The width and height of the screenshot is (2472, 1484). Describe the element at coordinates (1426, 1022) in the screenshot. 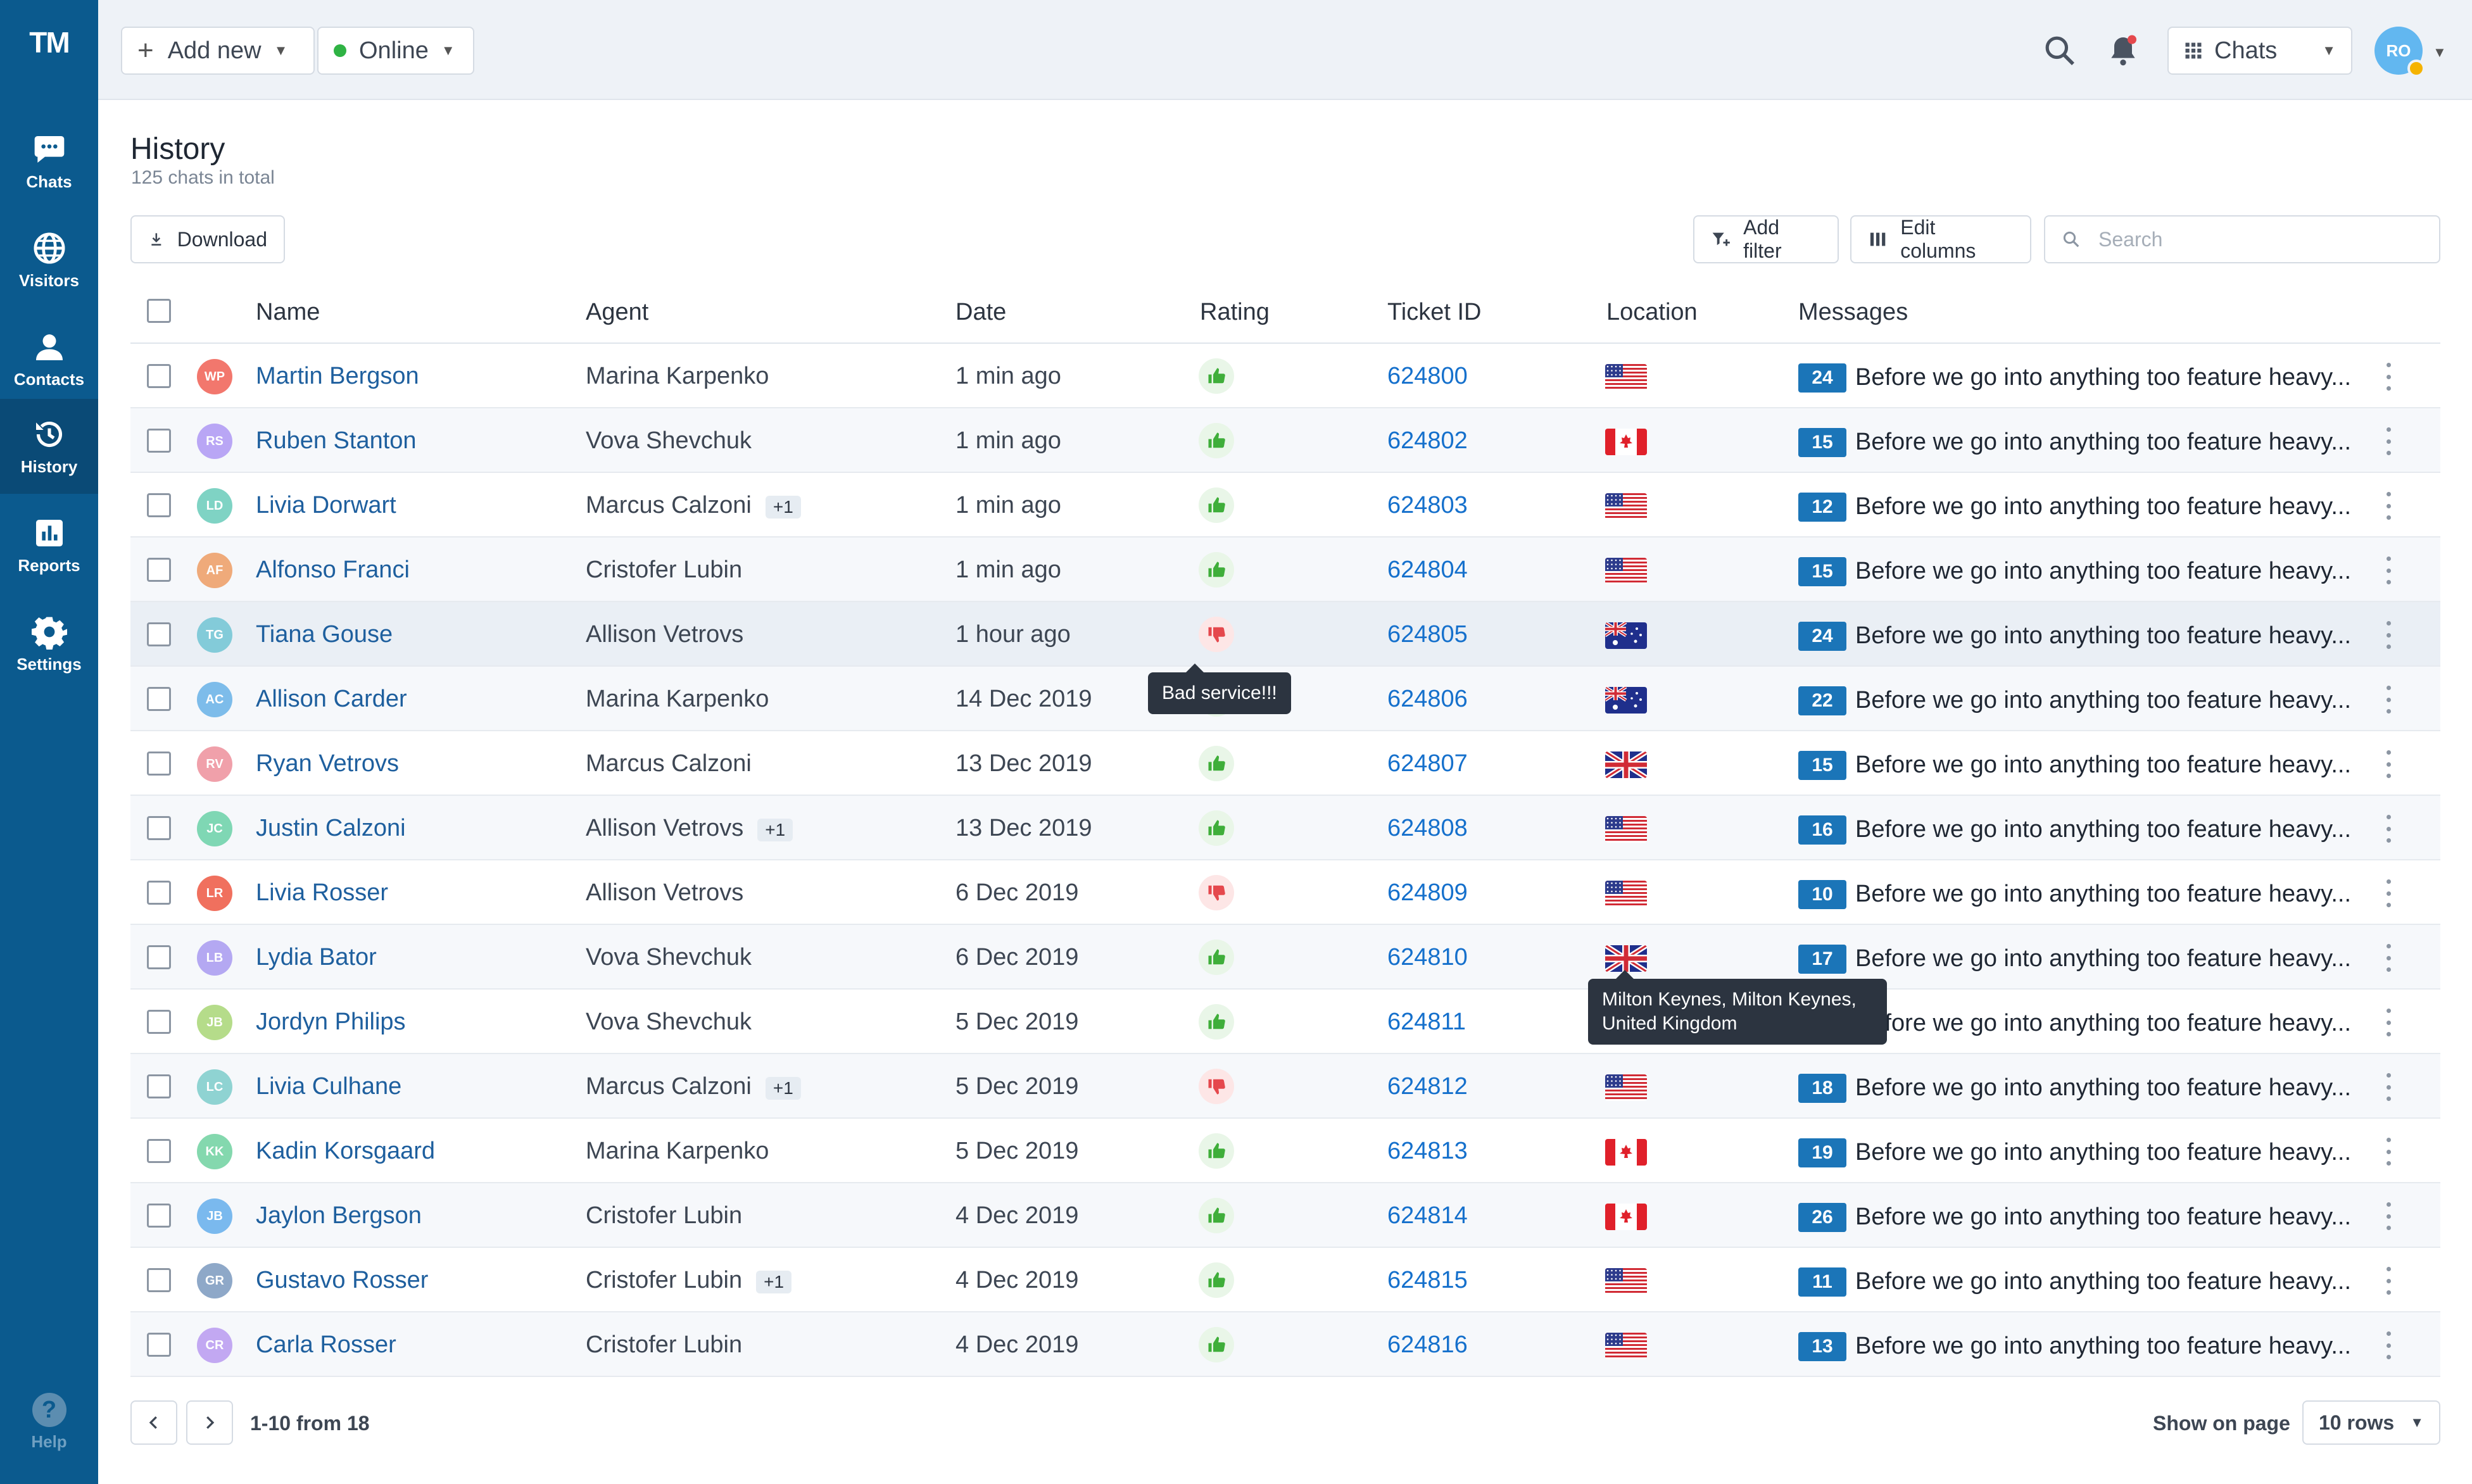

I see `ticket-id-link: 624811` at that location.